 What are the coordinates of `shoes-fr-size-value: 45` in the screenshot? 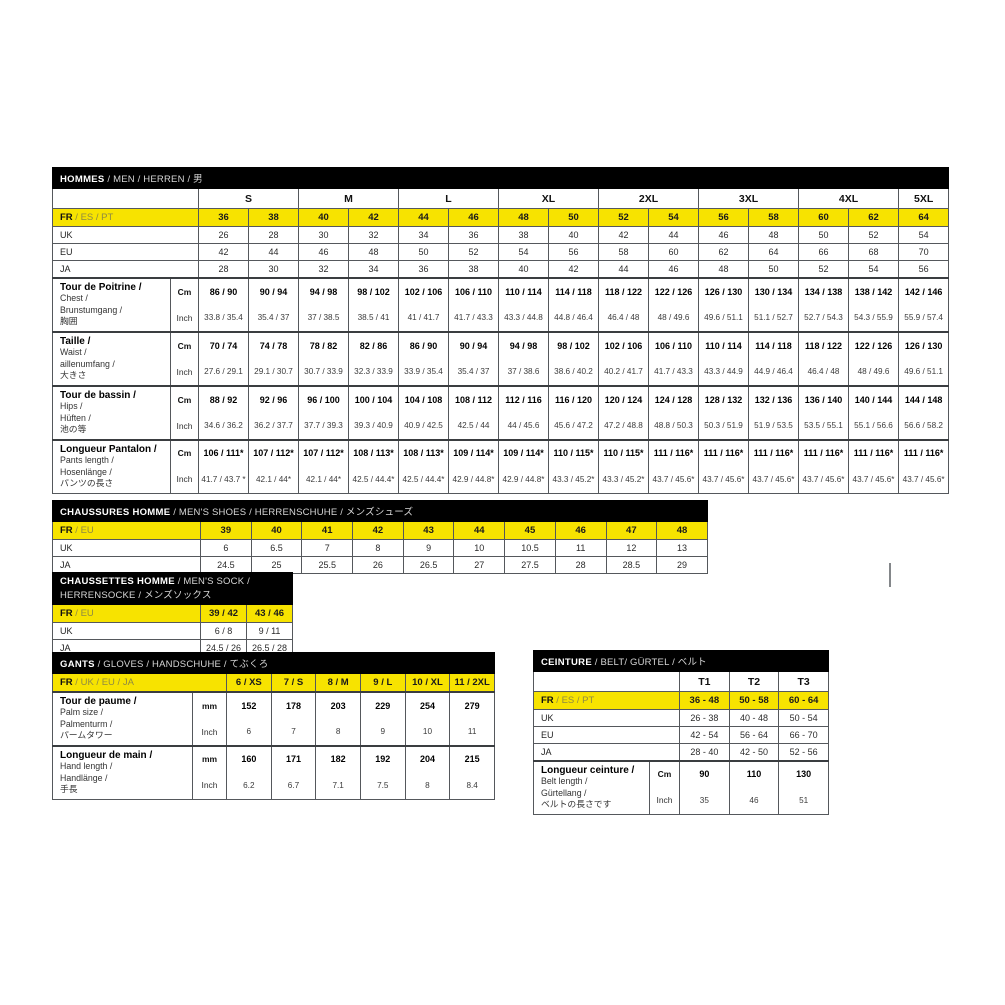 It's located at (530, 530).